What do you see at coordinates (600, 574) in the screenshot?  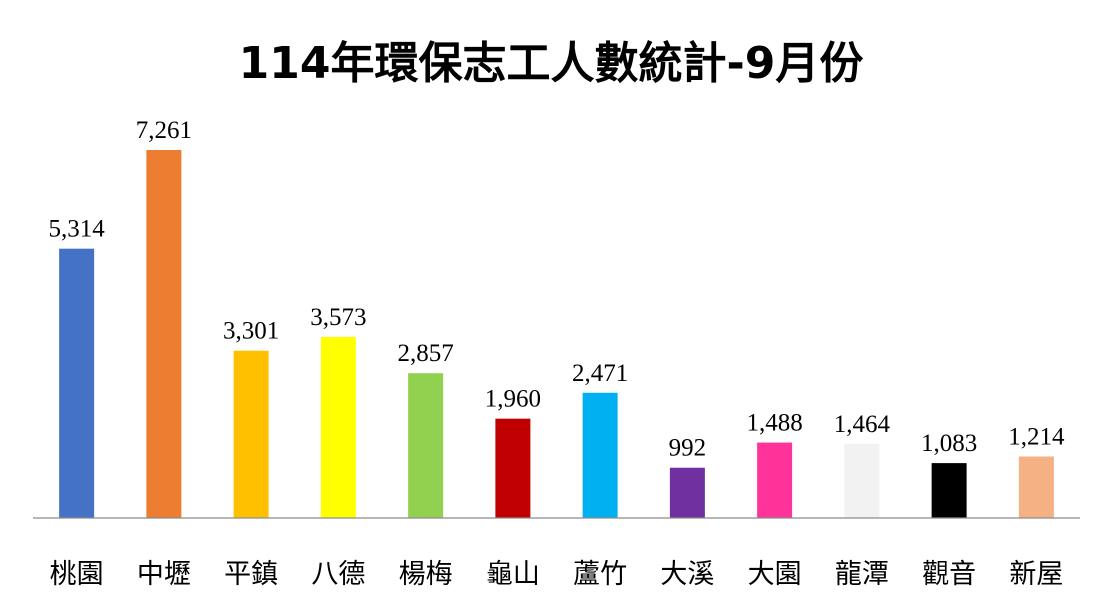 I see `category-label-6: 蘆竹` at bounding box center [600, 574].